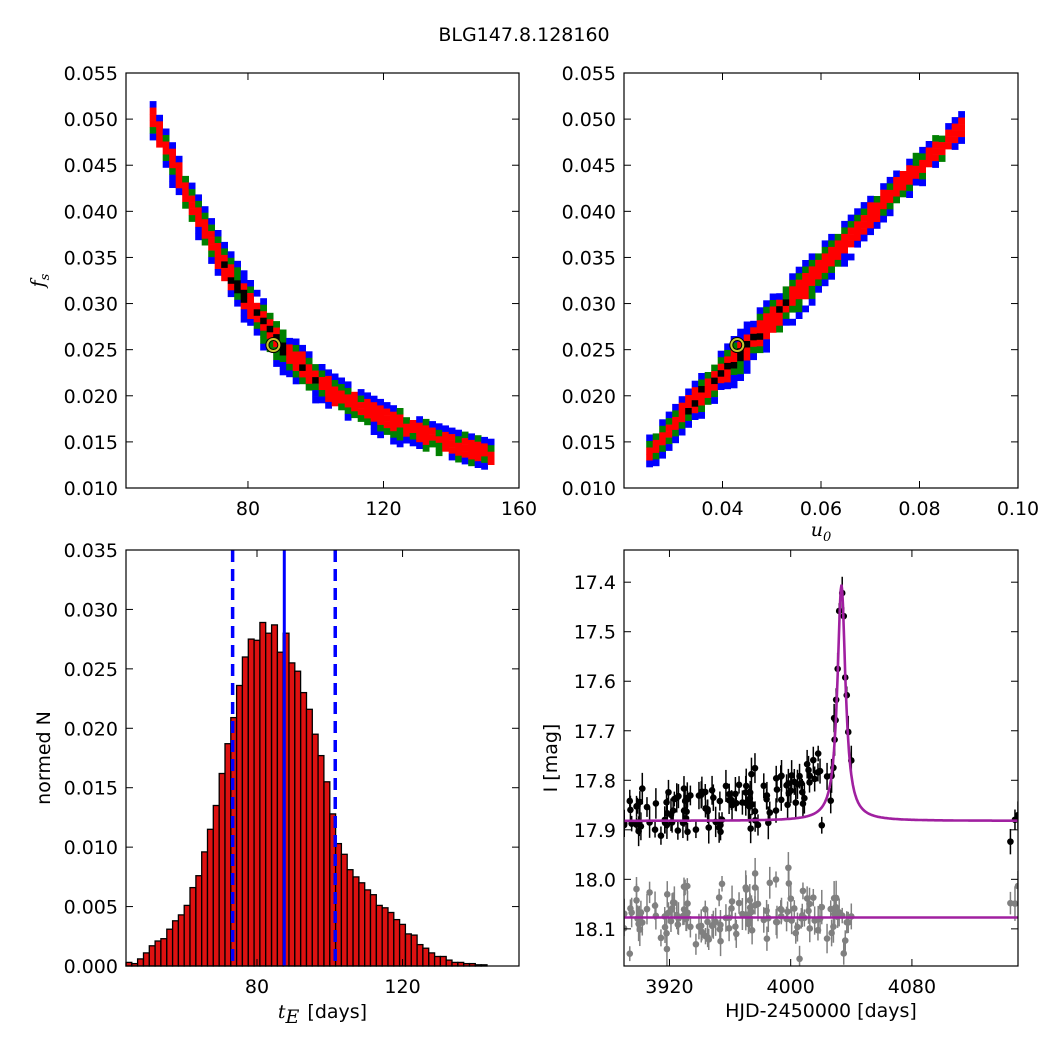 Image resolution: width=1050 pixels, height=1050 pixels. Describe the element at coordinates (821, 1011) in the screenshot. I see `x-axis-label: HJD-2450000 [days]` at that location.